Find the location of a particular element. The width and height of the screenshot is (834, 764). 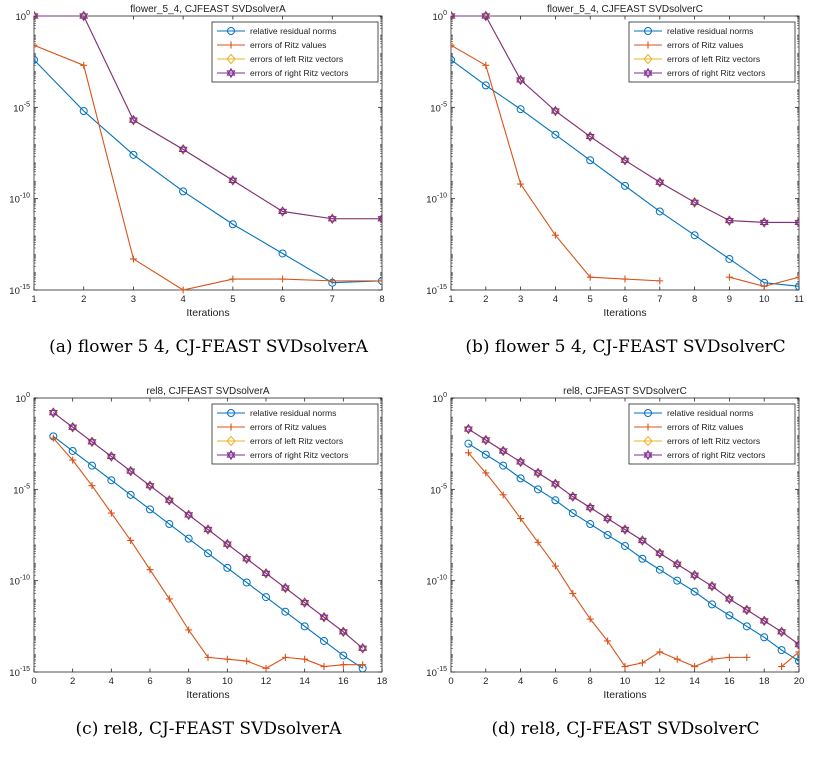

chart-b-series-3-point is located at coordinates (453, 16).